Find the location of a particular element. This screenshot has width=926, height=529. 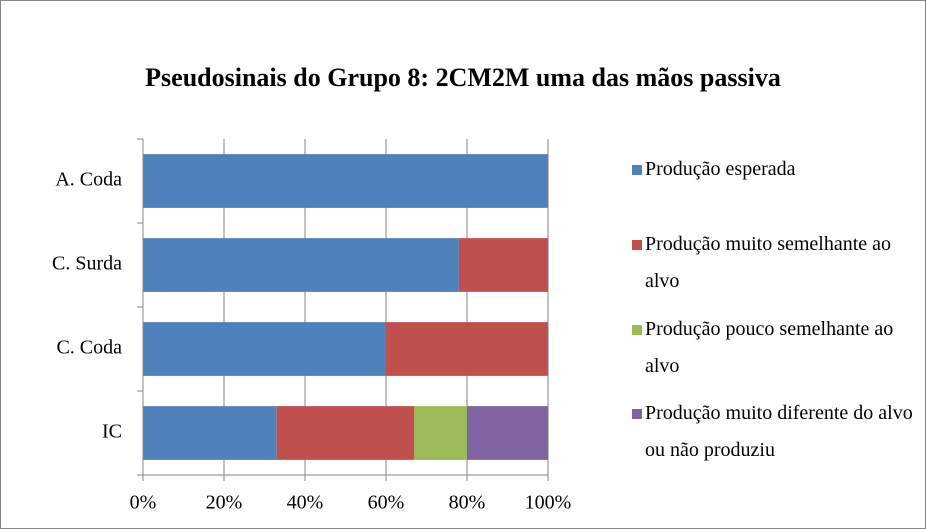

x-tick-label: 60% is located at coordinates (386, 503).